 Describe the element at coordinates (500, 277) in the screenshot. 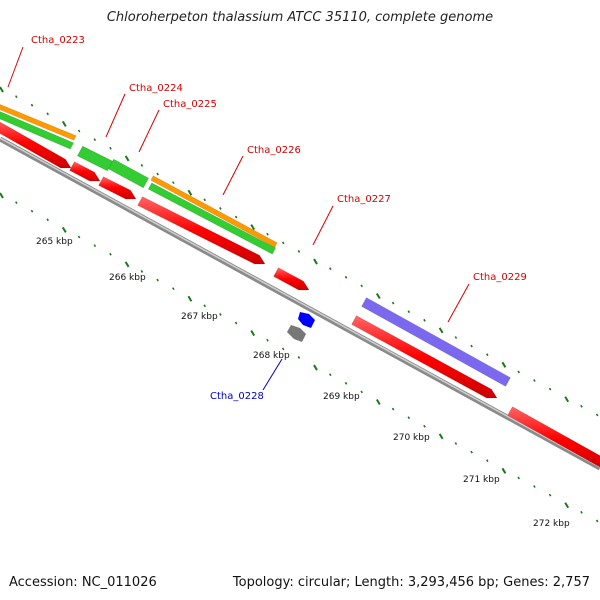

I see `gene-label-ctha-0229: Ctha_0229` at that location.